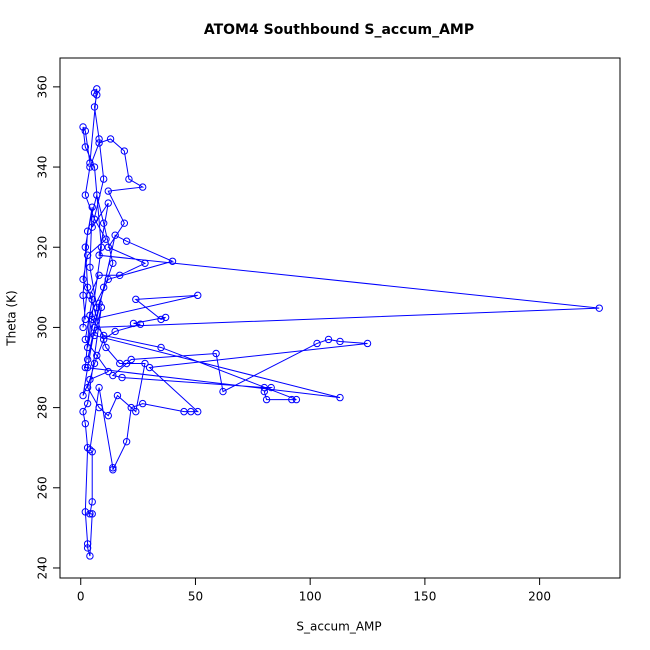 This screenshot has height=650, width=650. Describe the element at coordinates (43, 487) in the screenshot. I see `y-tick-label: 260` at that location.